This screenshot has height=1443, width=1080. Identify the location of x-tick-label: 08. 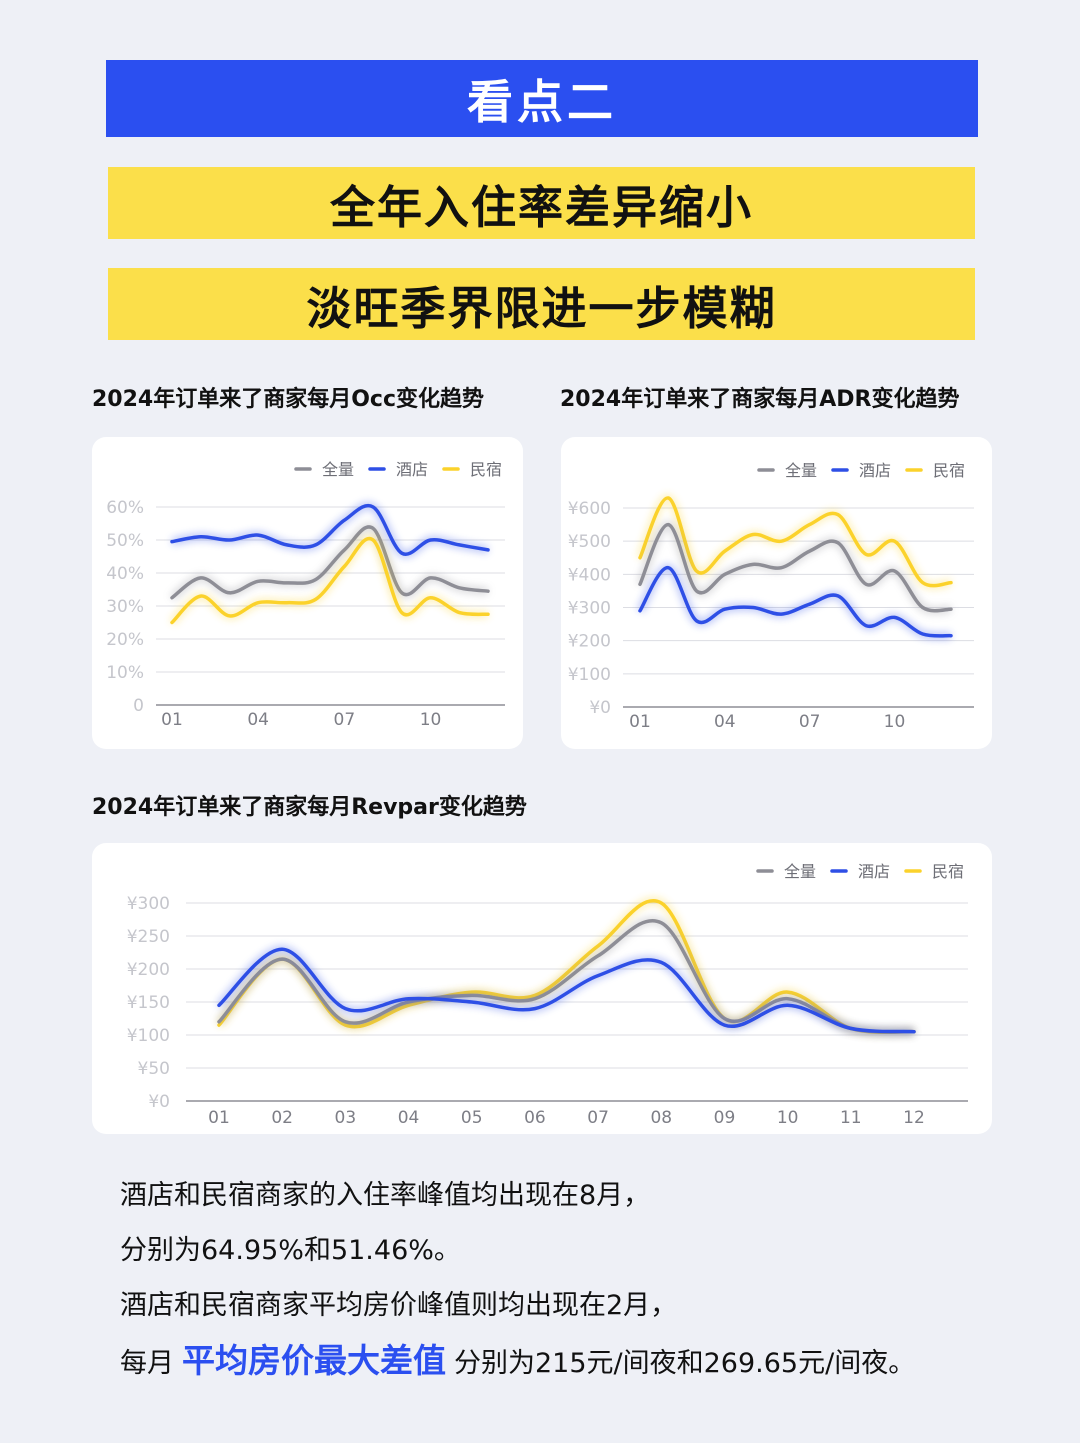
(661, 1118).